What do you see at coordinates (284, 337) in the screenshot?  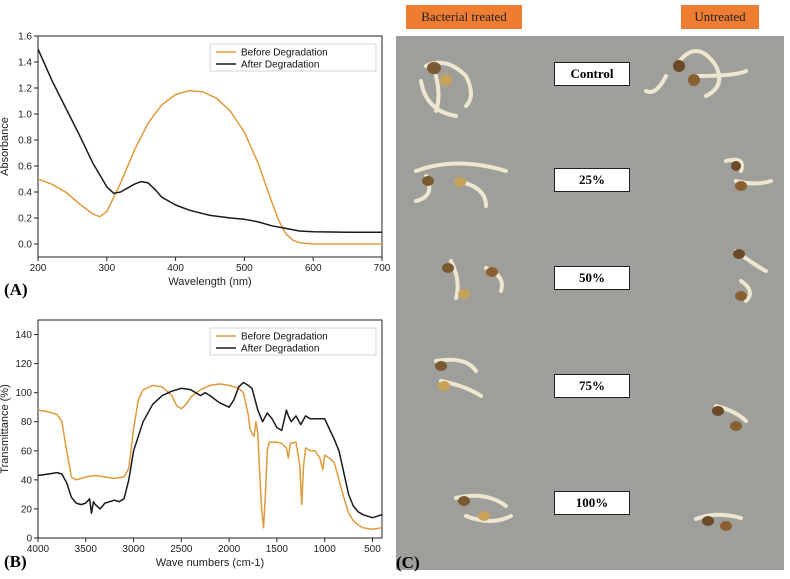 I see `ftir-legend-label: Before Degradation` at bounding box center [284, 337].